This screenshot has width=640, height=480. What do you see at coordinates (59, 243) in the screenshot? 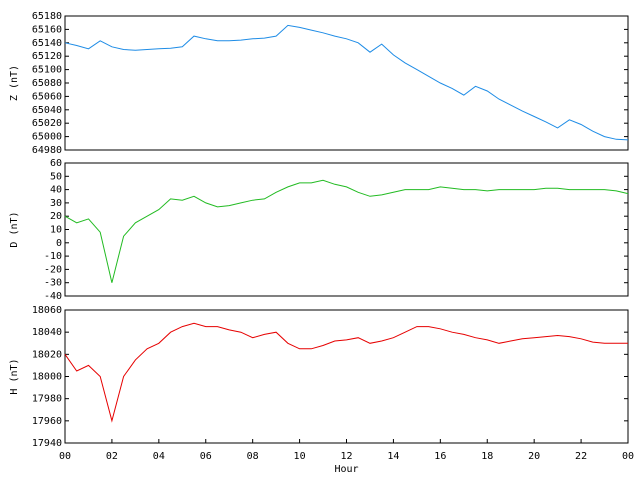
I see `y-tick-label: 0` at bounding box center [59, 243].